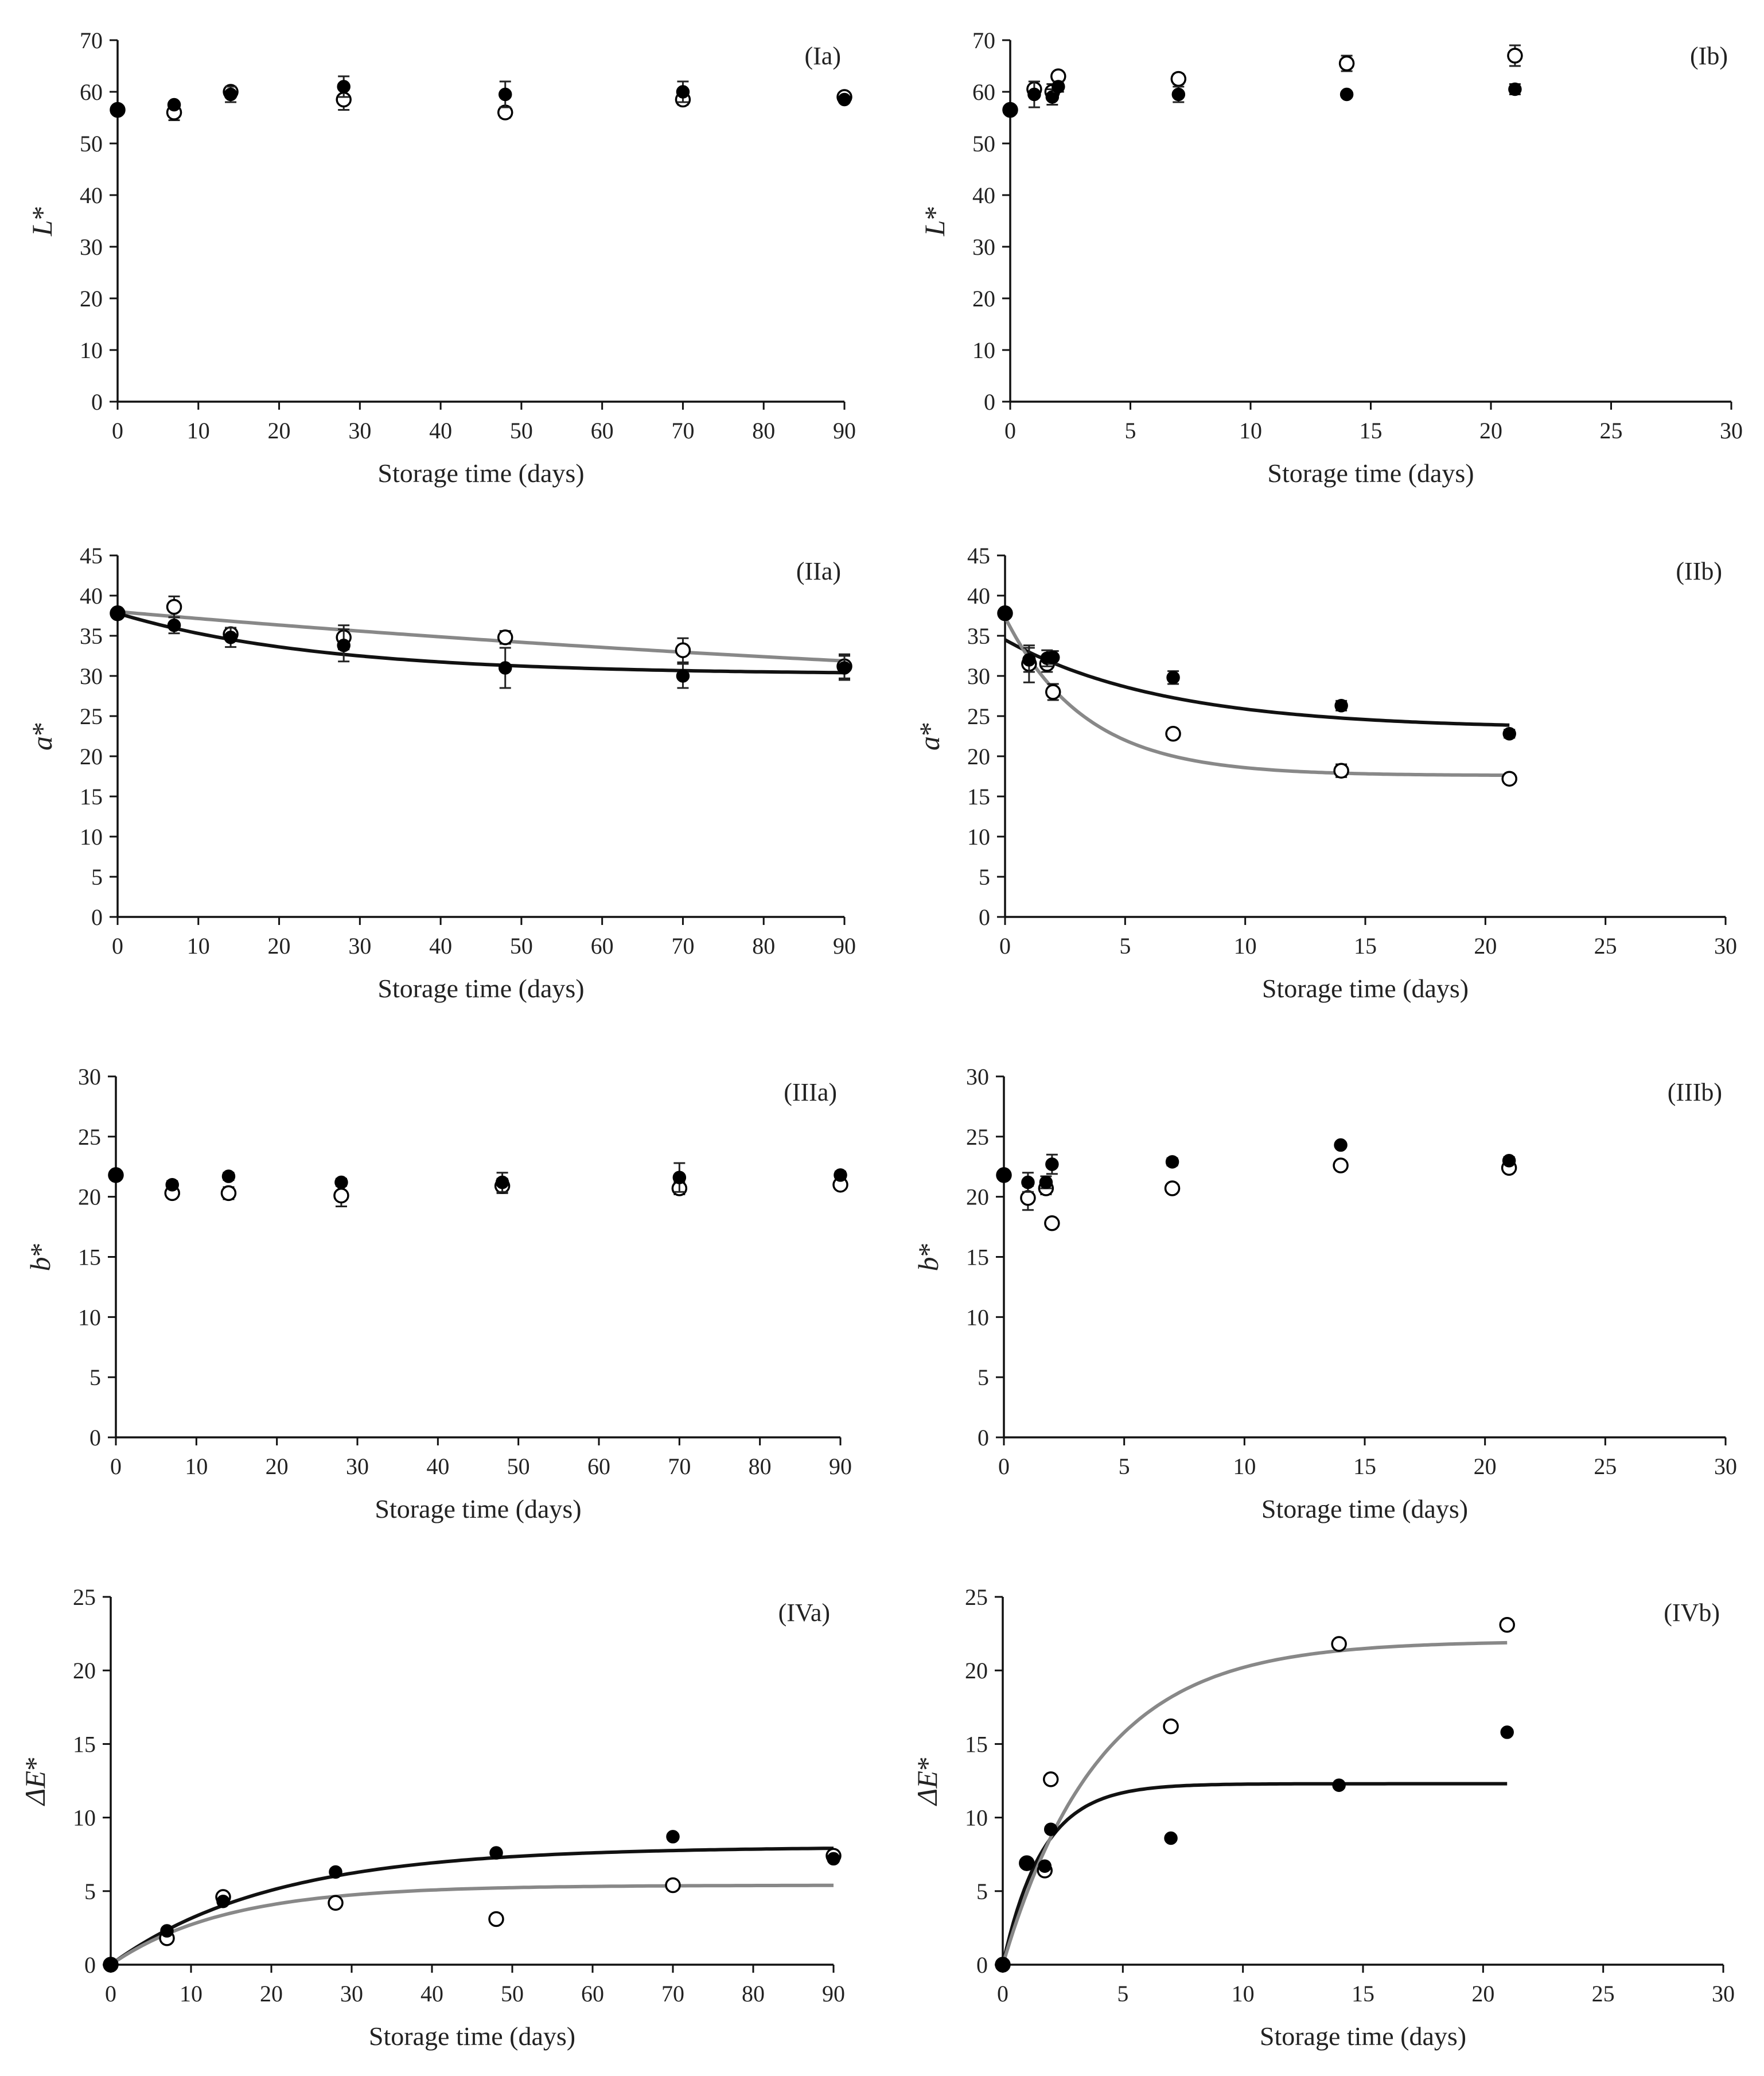 The width and height of the screenshot is (1764, 2076). What do you see at coordinates (934, 229) in the screenshot?
I see `y-axis-title-letter: L` at bounding box center [934, 229].